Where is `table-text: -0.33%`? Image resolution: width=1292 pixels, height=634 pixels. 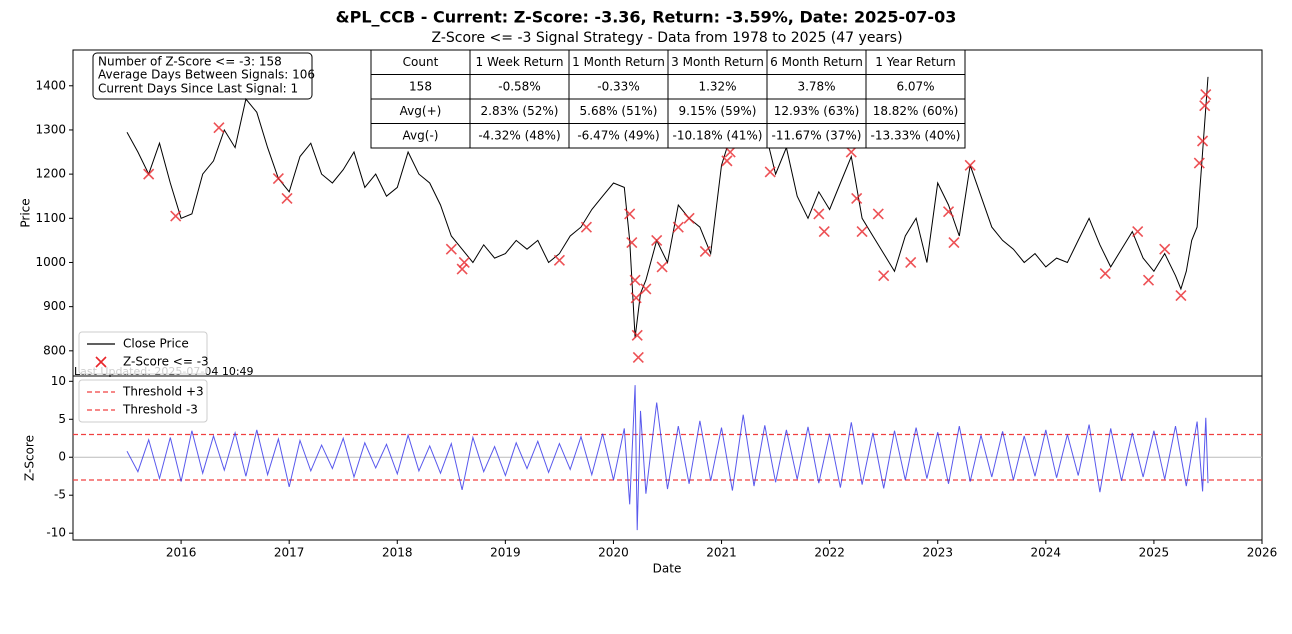
table-text: -0.33% is located at coordinates (618, 86).